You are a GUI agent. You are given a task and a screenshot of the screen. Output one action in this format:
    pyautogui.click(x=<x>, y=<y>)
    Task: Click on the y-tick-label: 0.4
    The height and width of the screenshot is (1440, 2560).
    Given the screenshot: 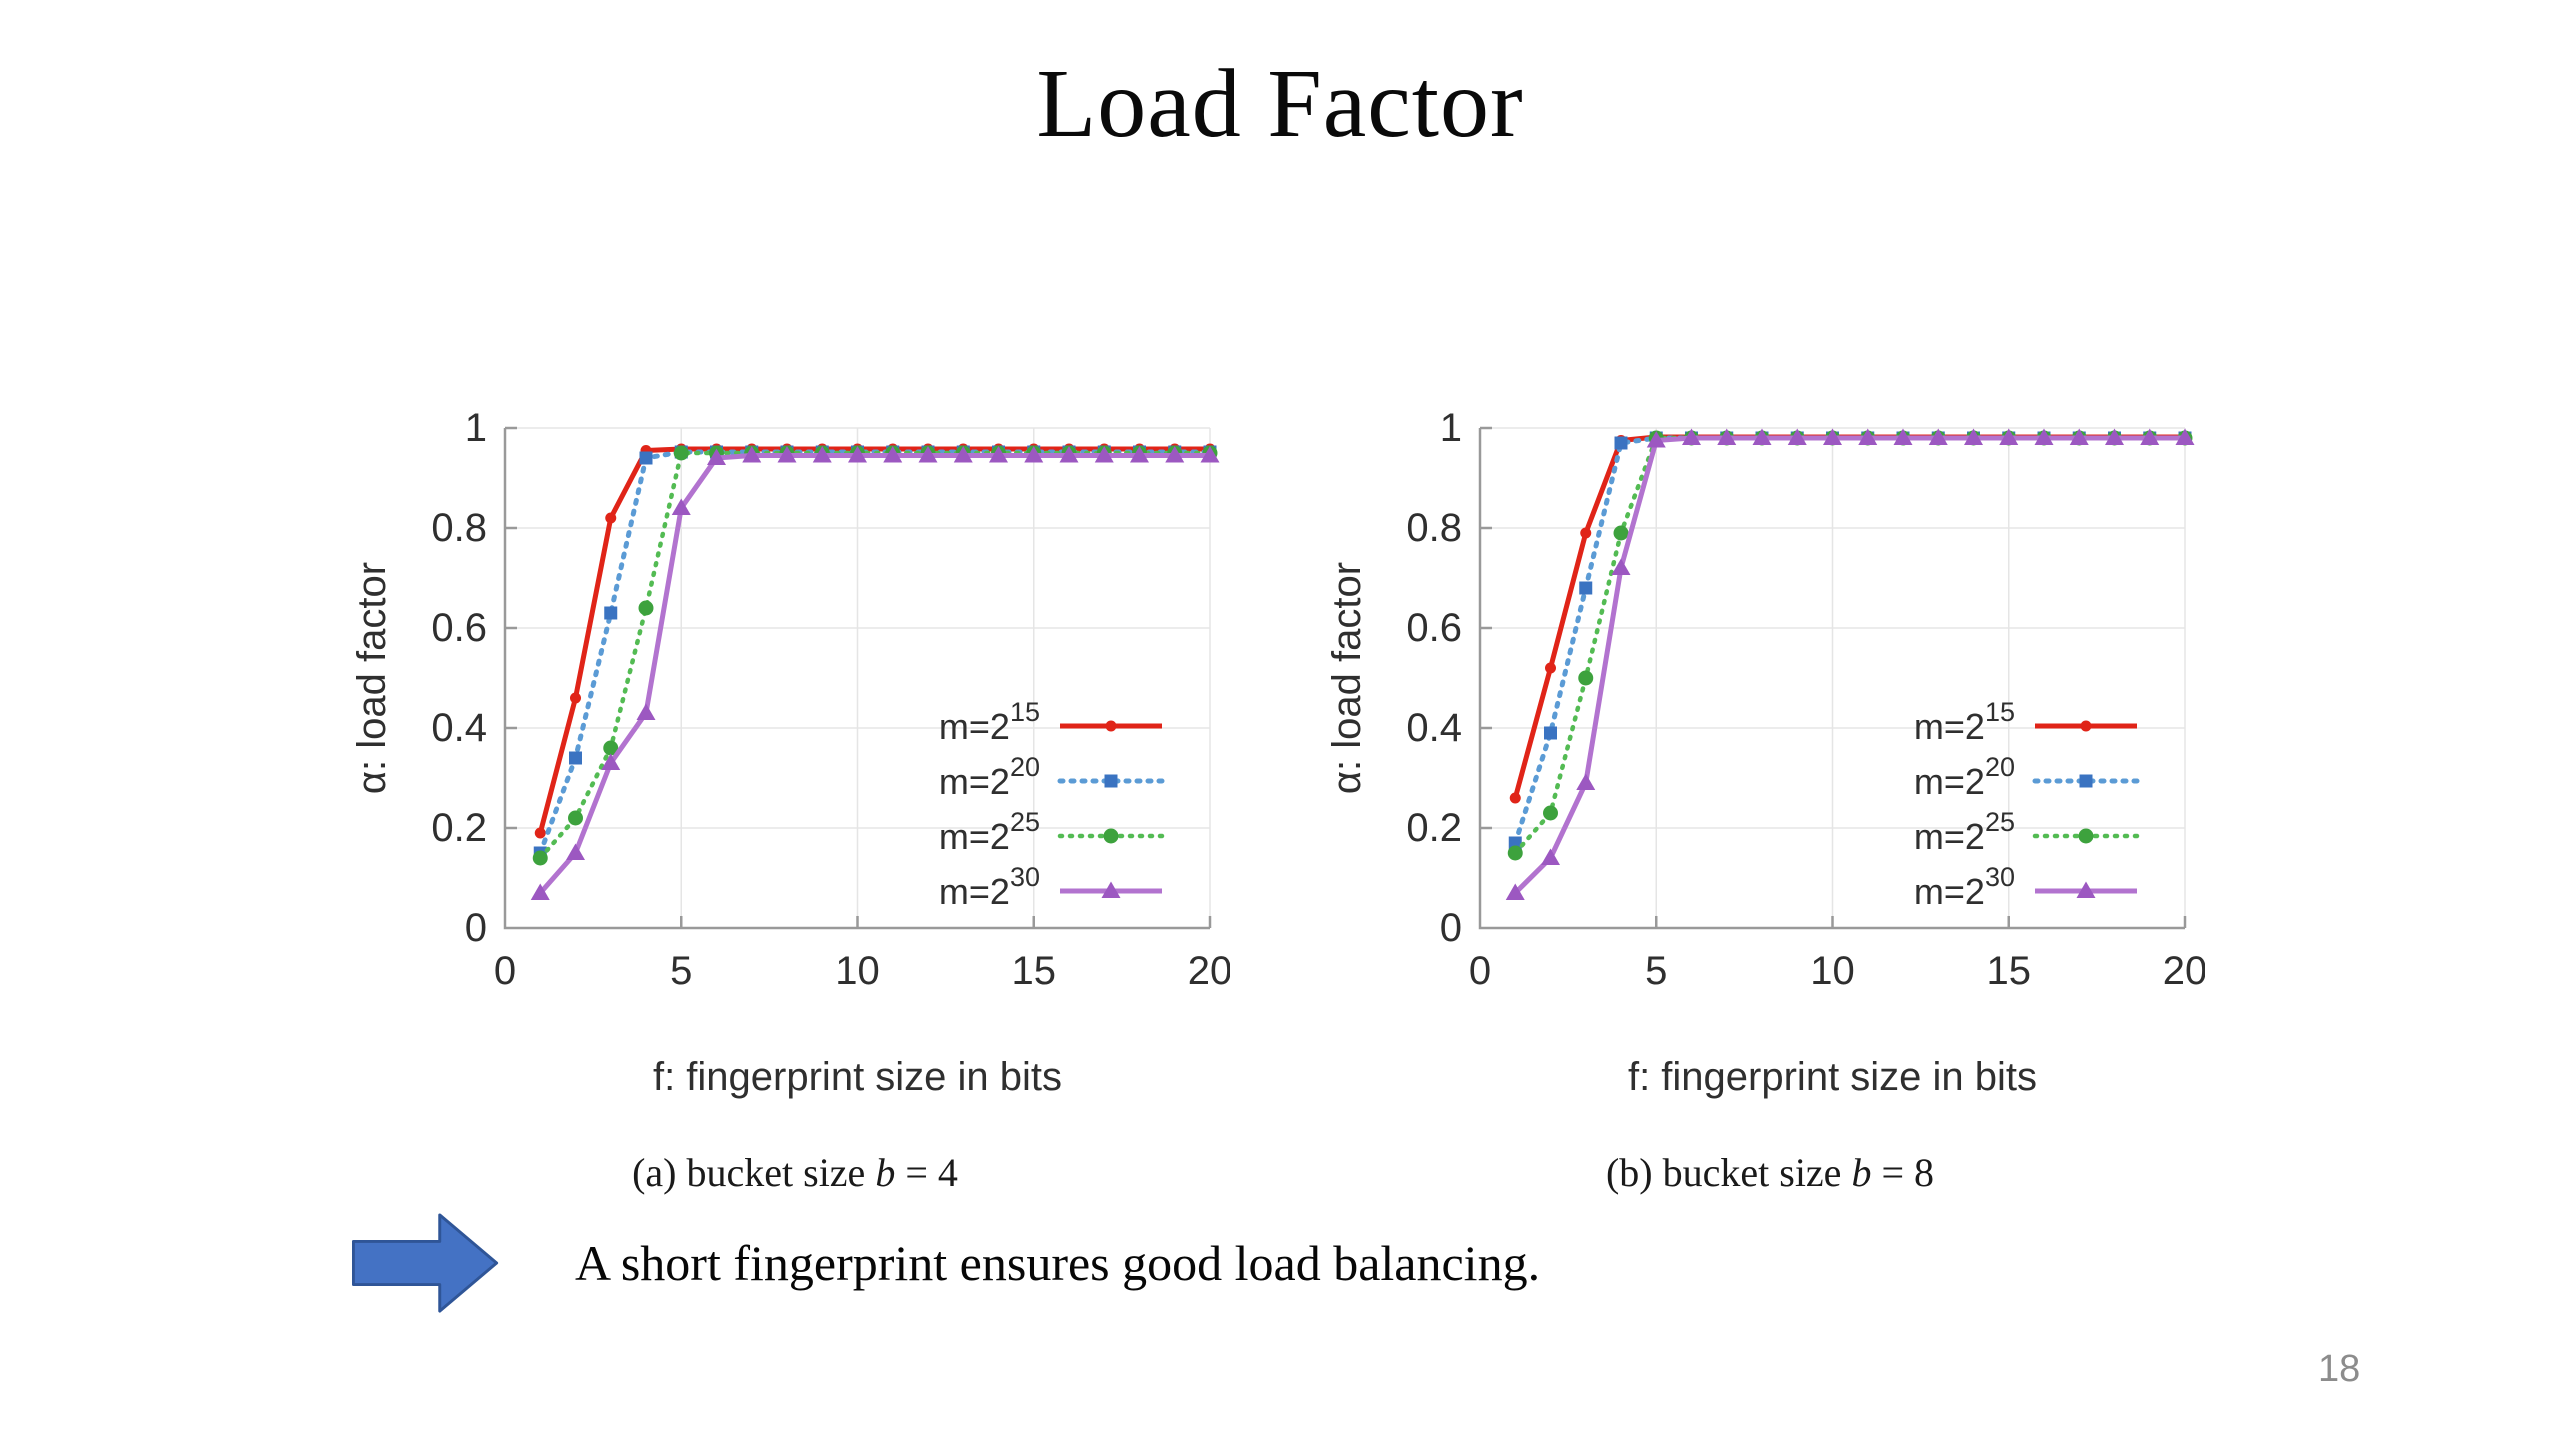 What is the action you would take?
    pyautogui.click(x=459, y=728)
    